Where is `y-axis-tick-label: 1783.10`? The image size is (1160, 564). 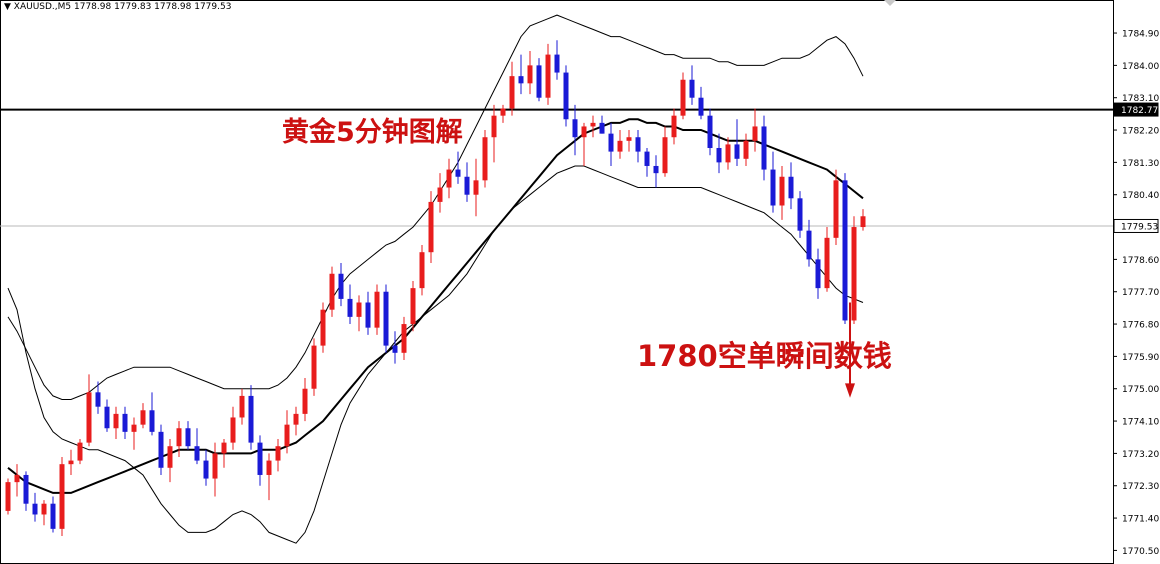 y-axis-tick-label: 1783.10 is located at coordinates (1140, 99).